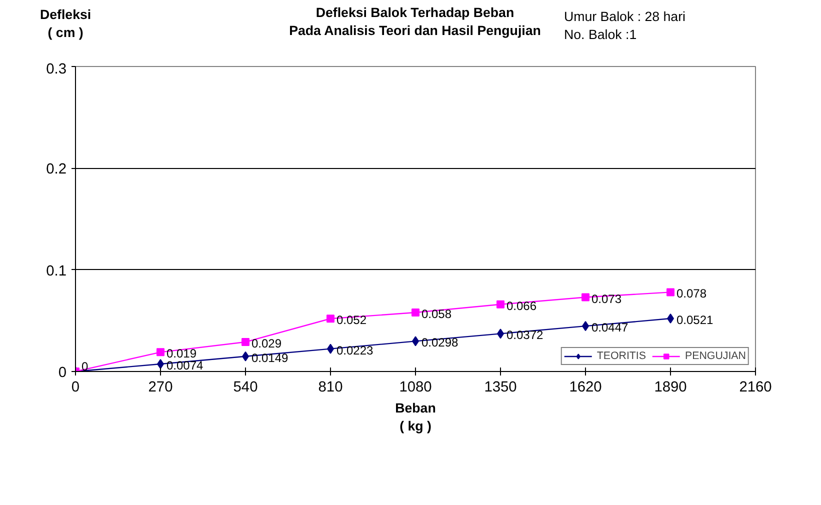 The width and height of the screenshot is (821, 505). I want to click on x-tick-label: 1890, so click(670, 388).